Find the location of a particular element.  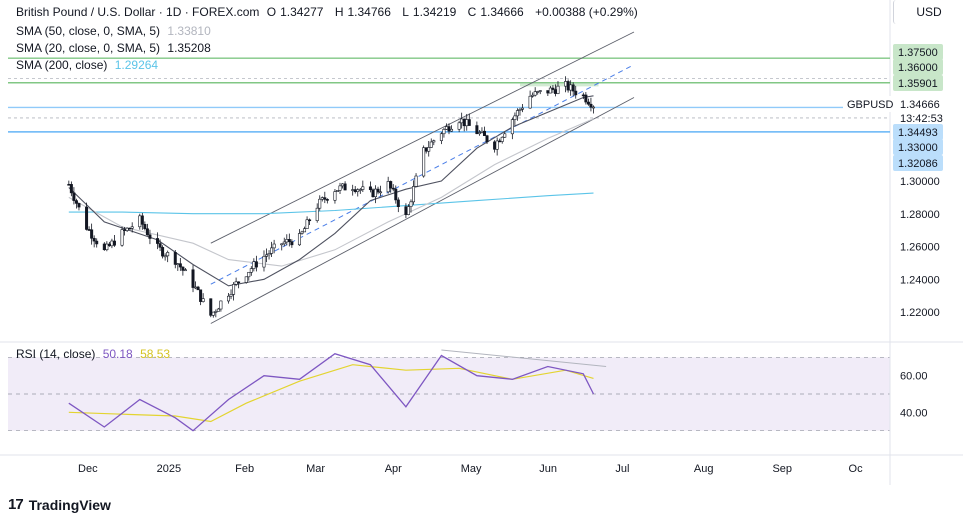

rsi-ma-value: 58.53 is located at coordinates (155, 354).